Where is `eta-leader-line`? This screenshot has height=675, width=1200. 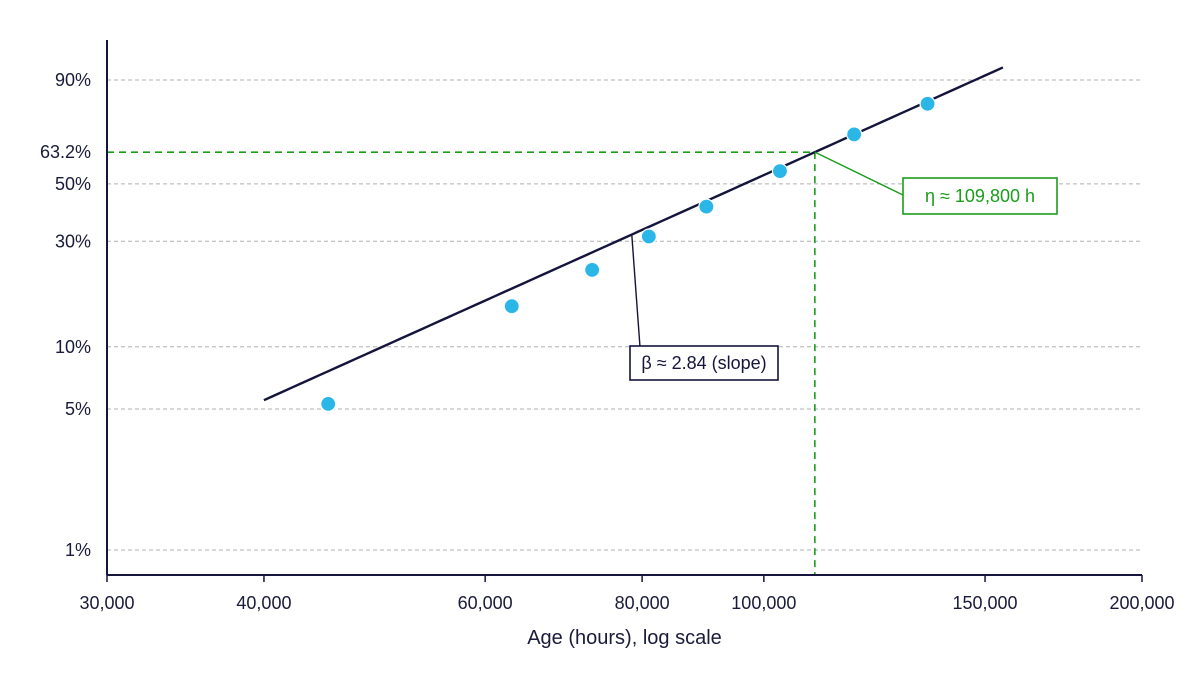
eta-leader-line is located at coordinates (859, 173).